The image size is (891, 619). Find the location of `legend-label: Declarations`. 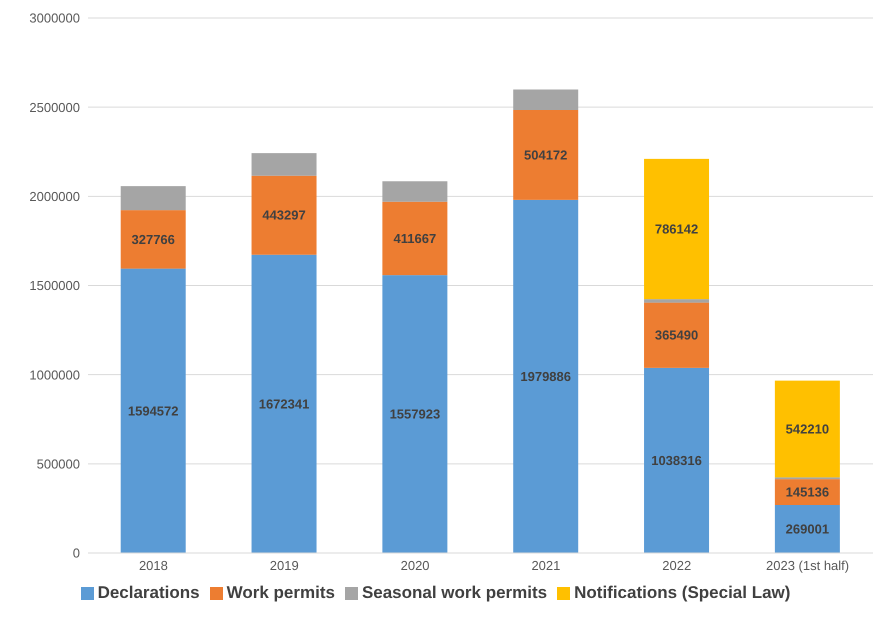

legend-label: Declarations is located at coordinates (149, 592).